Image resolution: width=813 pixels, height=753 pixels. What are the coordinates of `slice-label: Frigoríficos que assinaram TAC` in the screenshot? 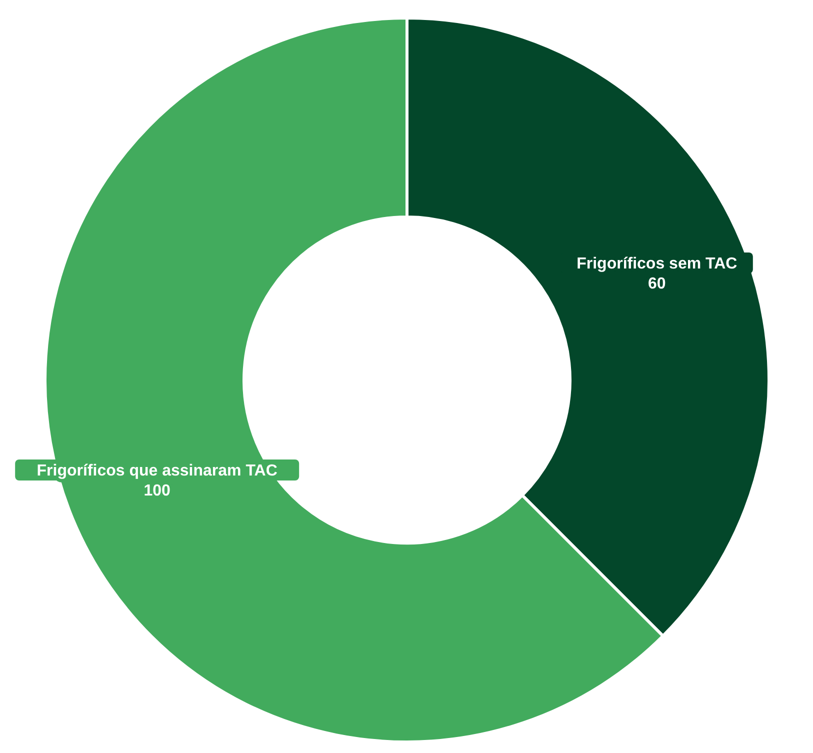 It's located at (157, 471).